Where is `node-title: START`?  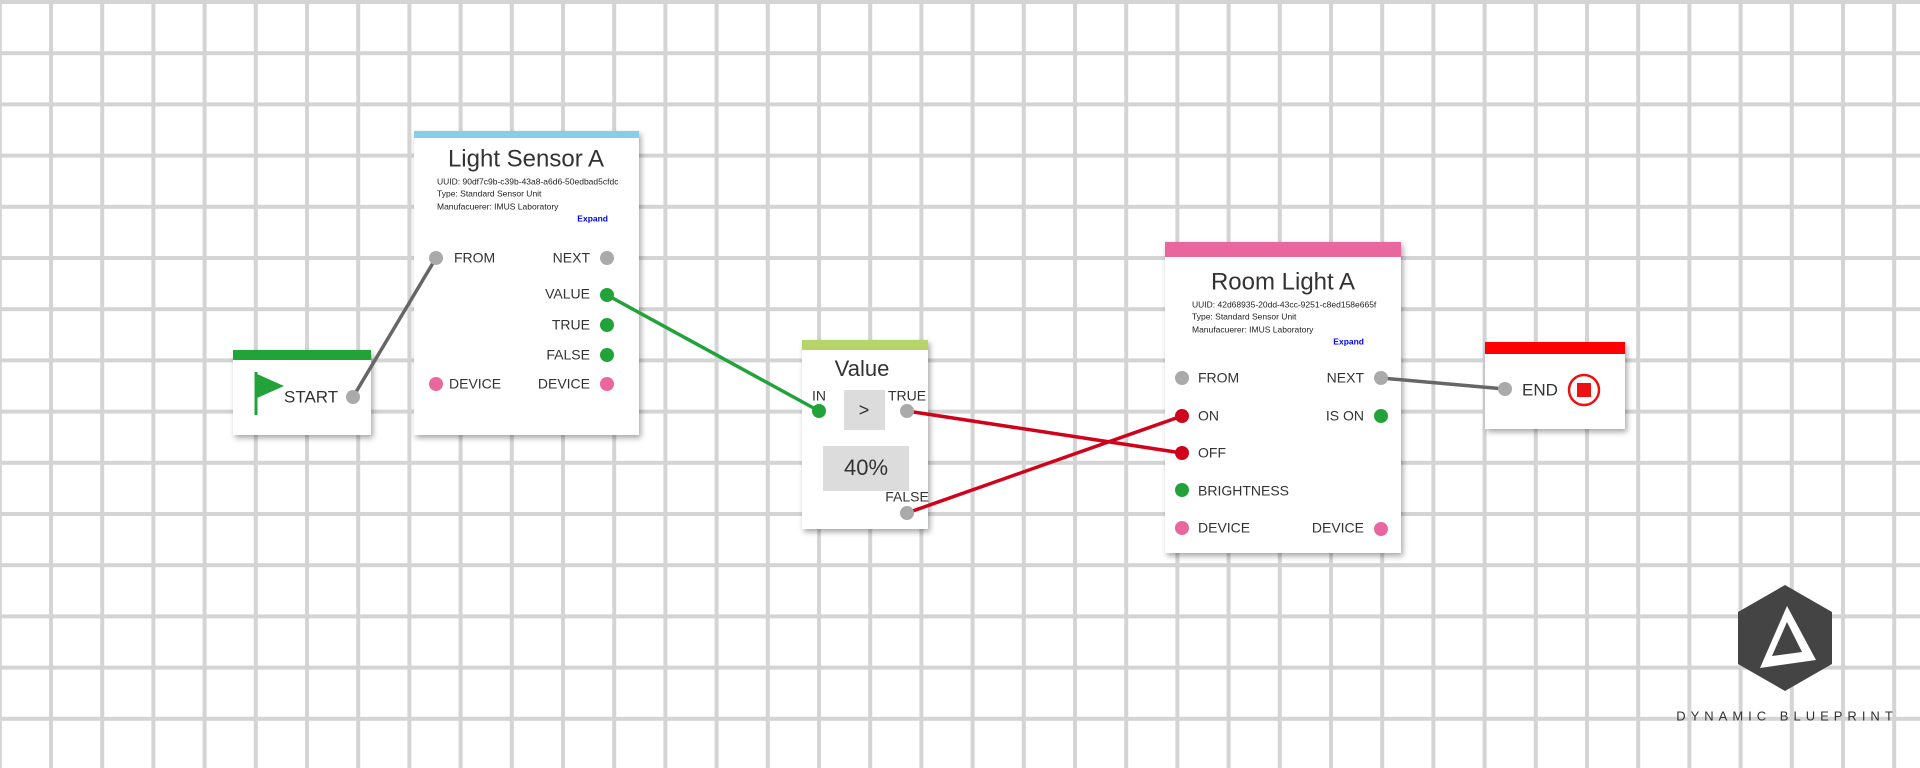 node-title: START is located at coordinates (311, 396).